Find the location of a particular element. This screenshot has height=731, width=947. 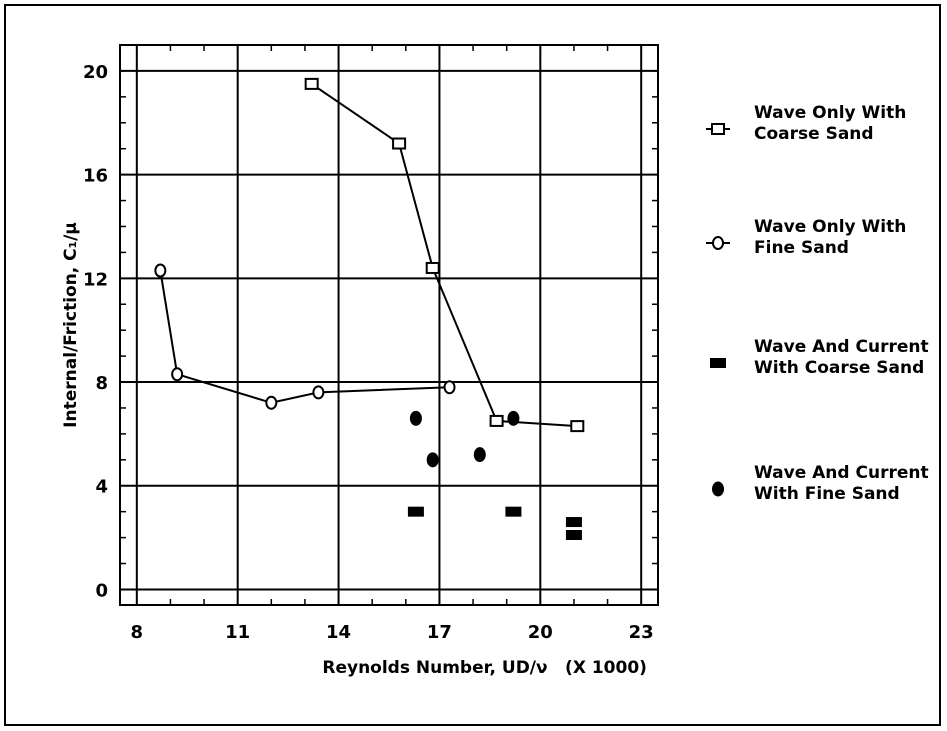

y-tick-label: 16 is located at coordinates (95, 176).